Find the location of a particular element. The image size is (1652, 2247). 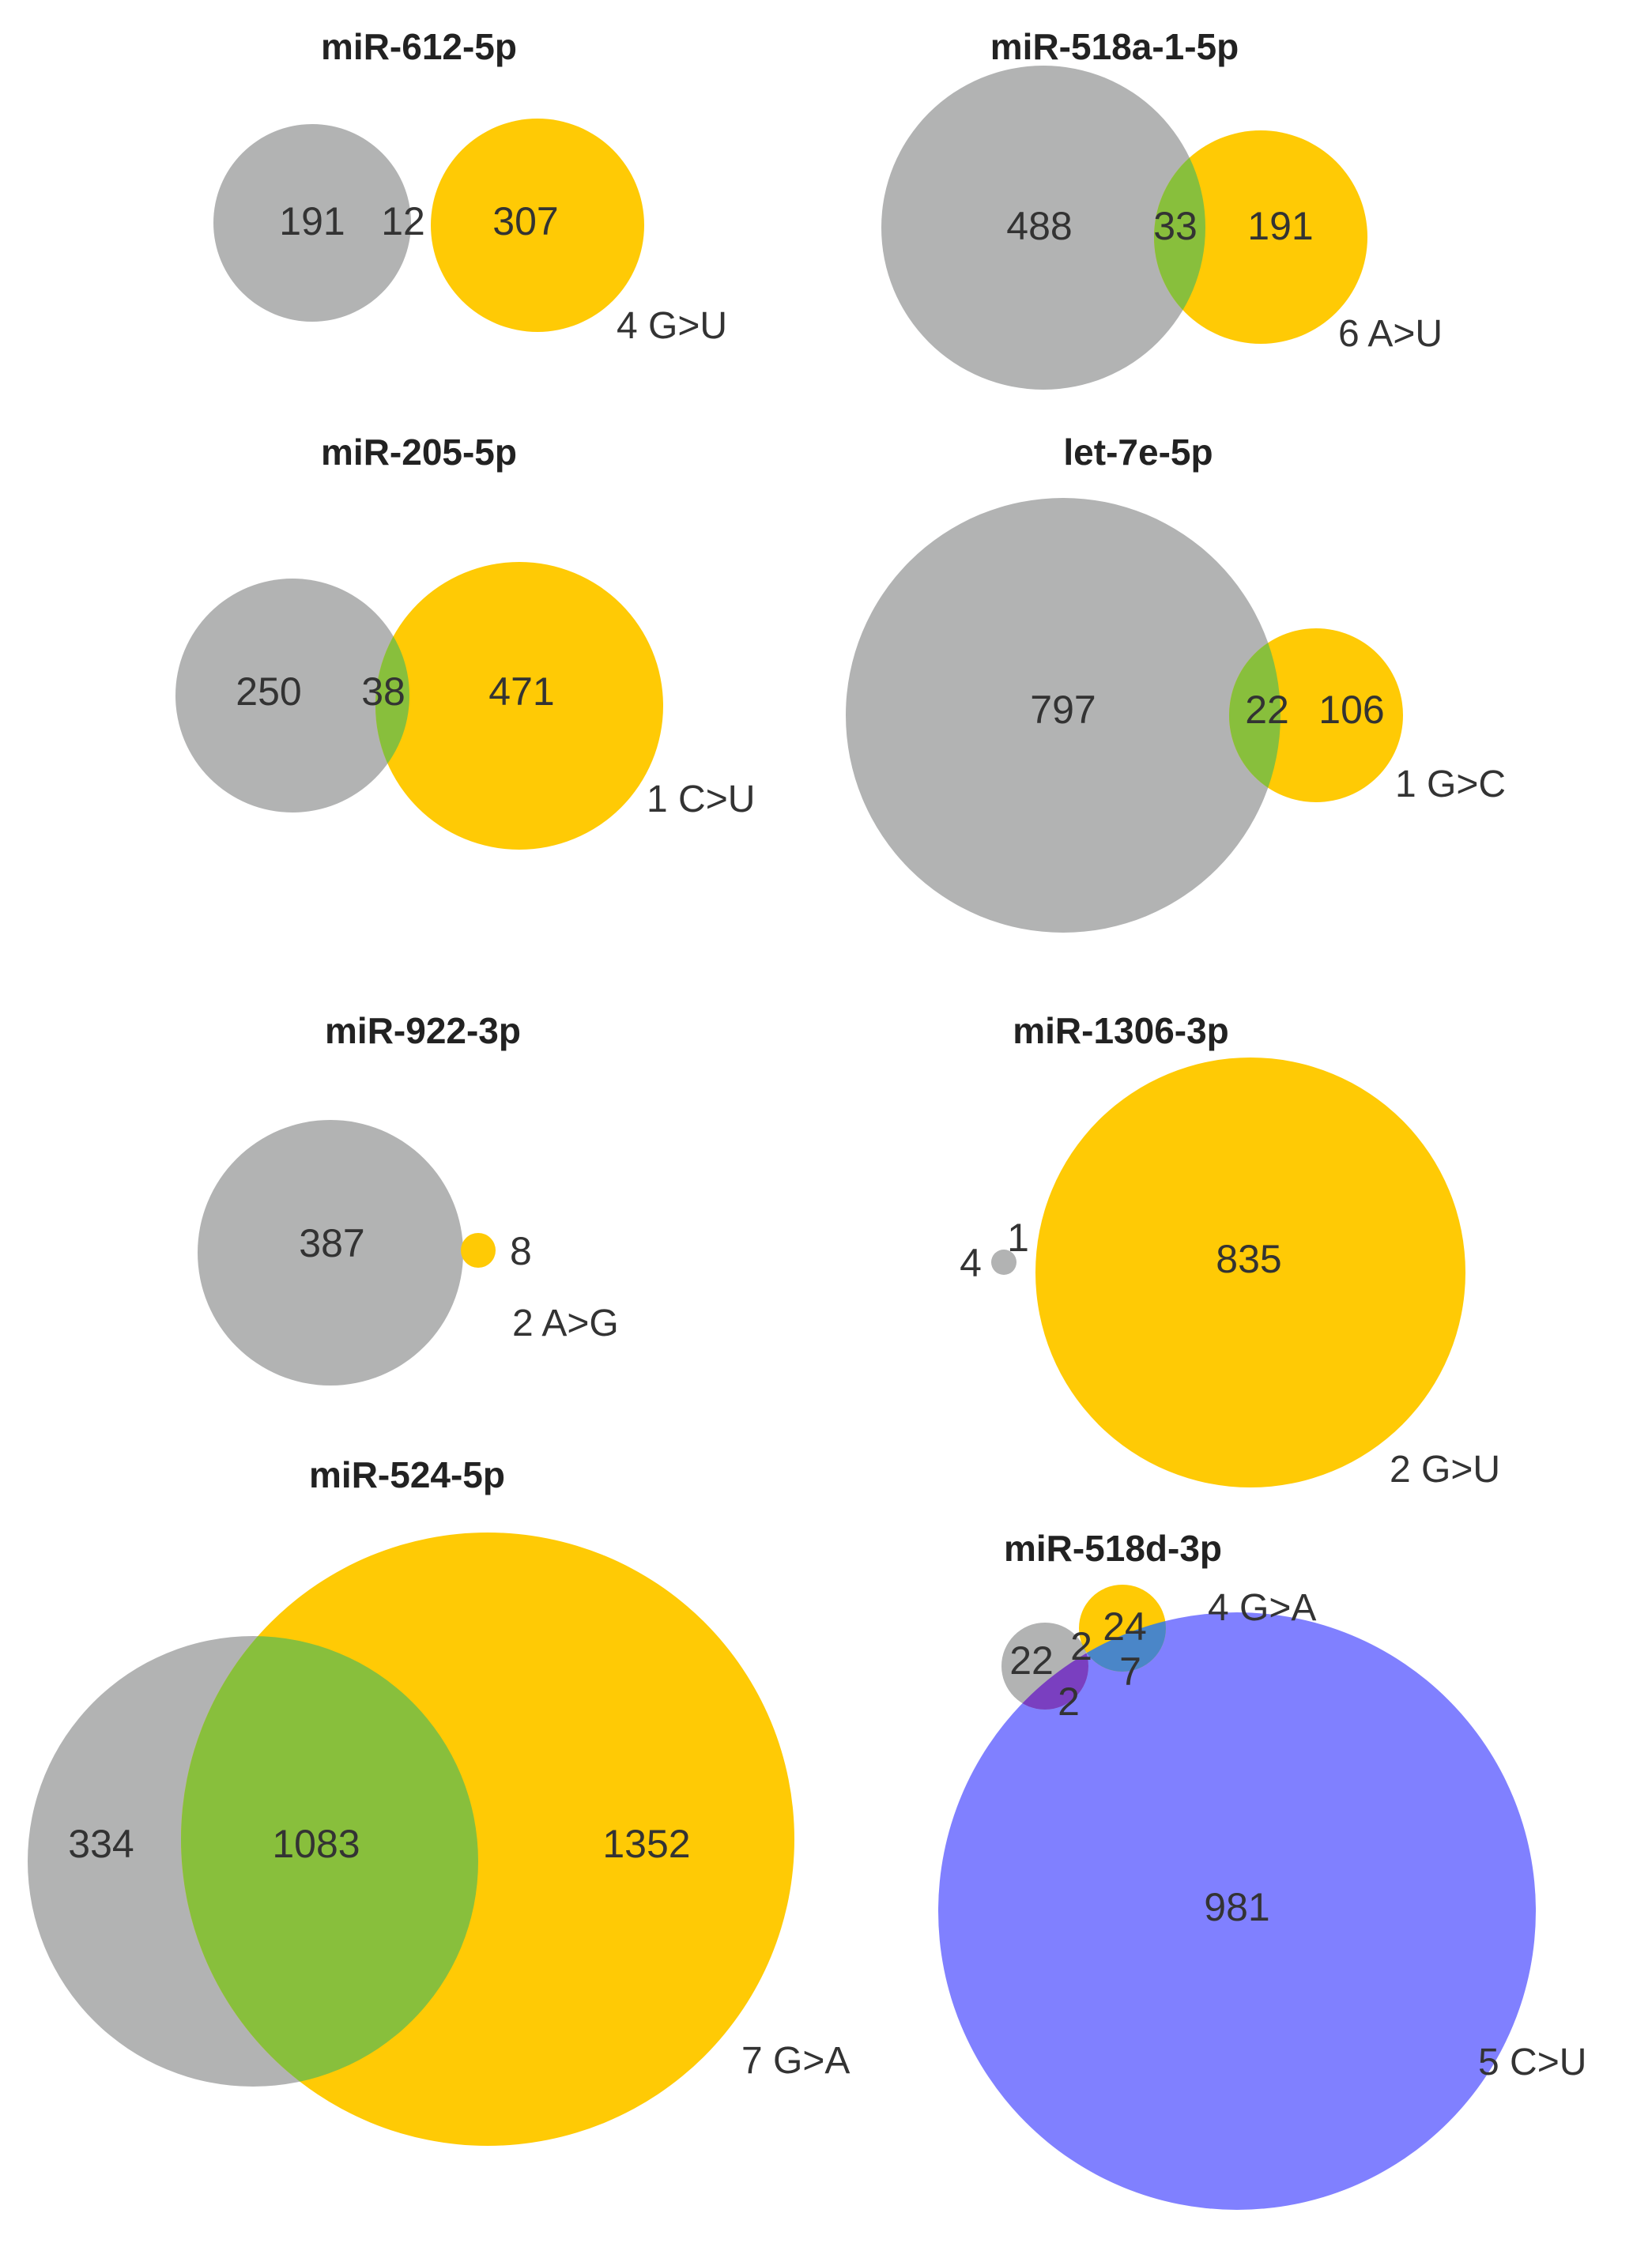

blue-circle is located at coordinates (1237, 1911).